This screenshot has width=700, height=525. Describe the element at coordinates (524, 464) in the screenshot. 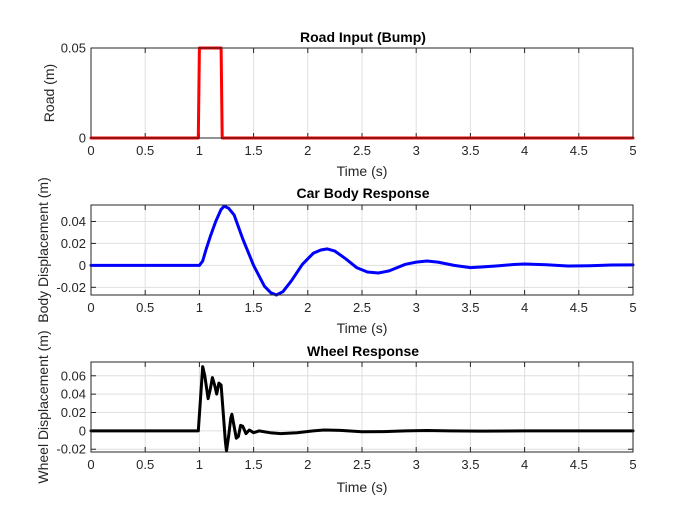

I see `wheel-x-tick-label: 4` at that location.